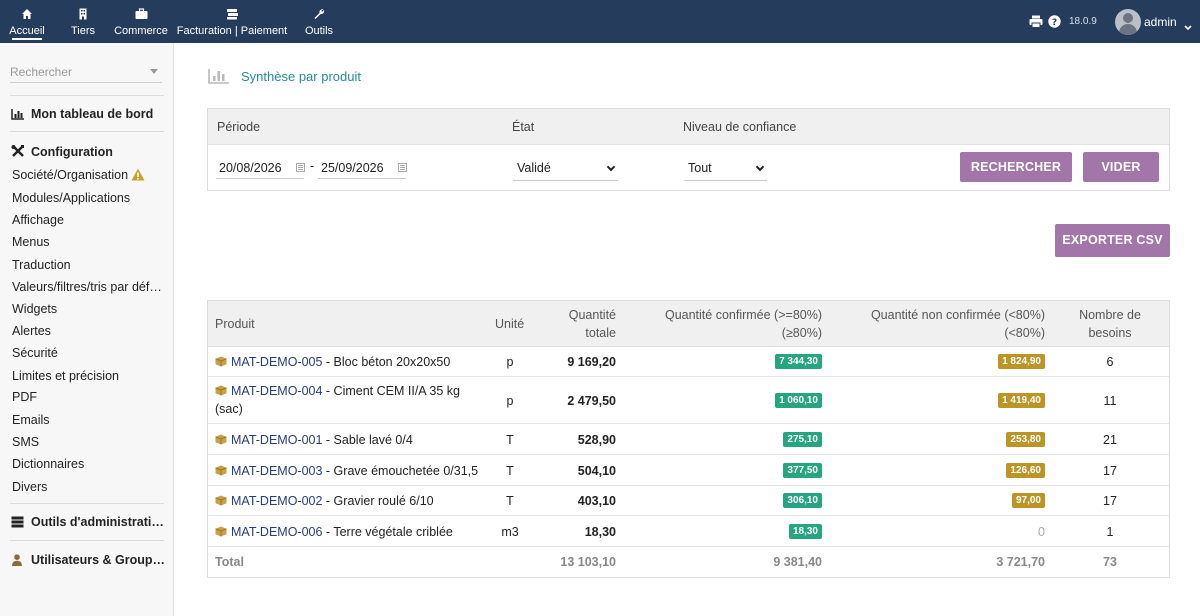 The width and height of the screenshot is (1200, 616). What do you see at coordinates (1041, 532) in the screenshot?
I see `qty-unconfirmed-cell: 0` at bounding box center [1041, 532].